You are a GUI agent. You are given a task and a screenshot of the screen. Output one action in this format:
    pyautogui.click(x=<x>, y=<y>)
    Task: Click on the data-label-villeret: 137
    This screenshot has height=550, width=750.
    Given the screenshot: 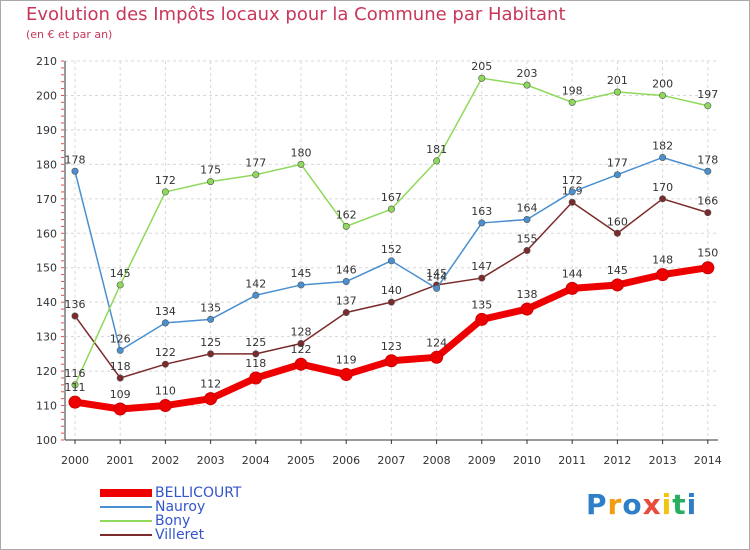 What is the action you would take?
    pyautogui.click(x=346, y=301)
    